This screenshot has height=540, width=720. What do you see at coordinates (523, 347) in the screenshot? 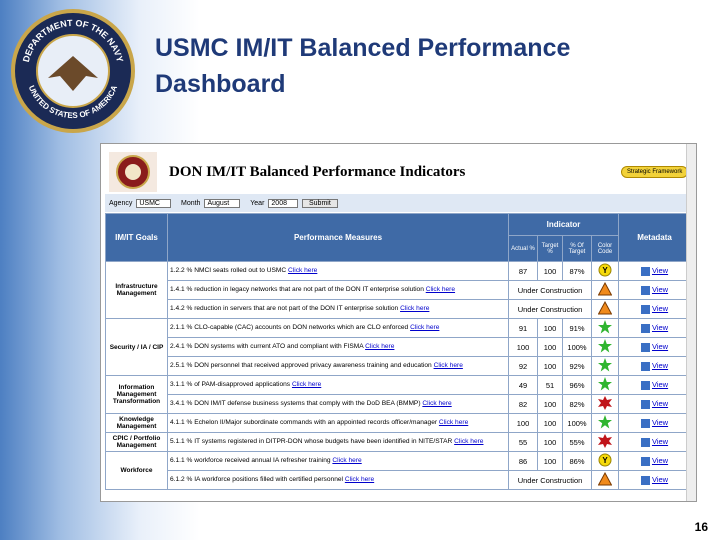
I see `actual-cell: 100` at bounding box center [523, 347].